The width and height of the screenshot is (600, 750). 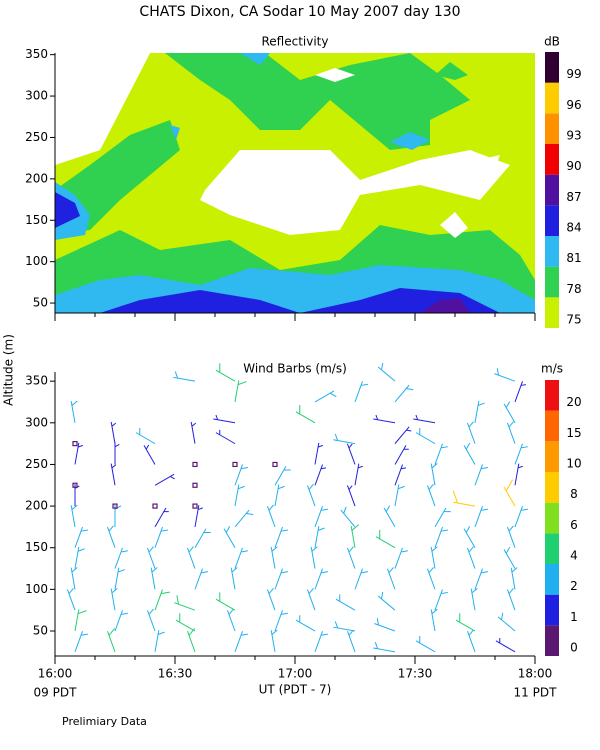 What do you see at coordinates (573, 464) in the screenshot?
I see `colorbar-label: 10` at bounding box center [573, 464].